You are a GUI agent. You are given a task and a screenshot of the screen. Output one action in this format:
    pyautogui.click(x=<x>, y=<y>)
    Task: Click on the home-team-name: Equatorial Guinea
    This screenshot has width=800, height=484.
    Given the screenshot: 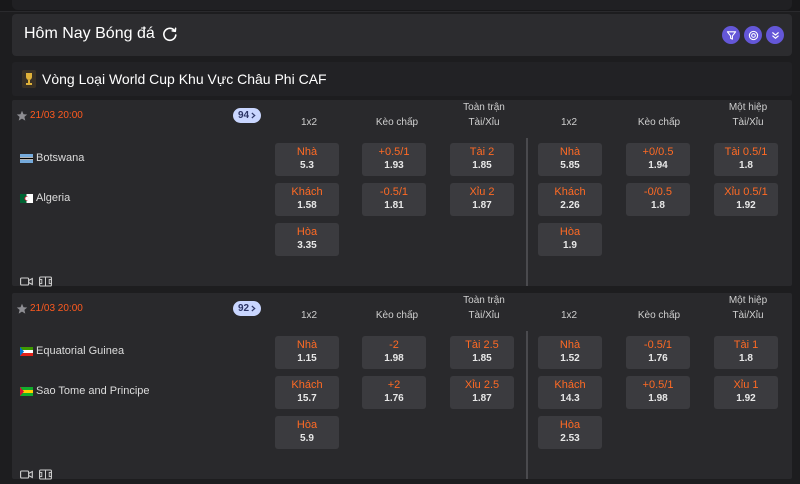 What is the action you would take?
    pyautogui.click(x=80, y=351)
    